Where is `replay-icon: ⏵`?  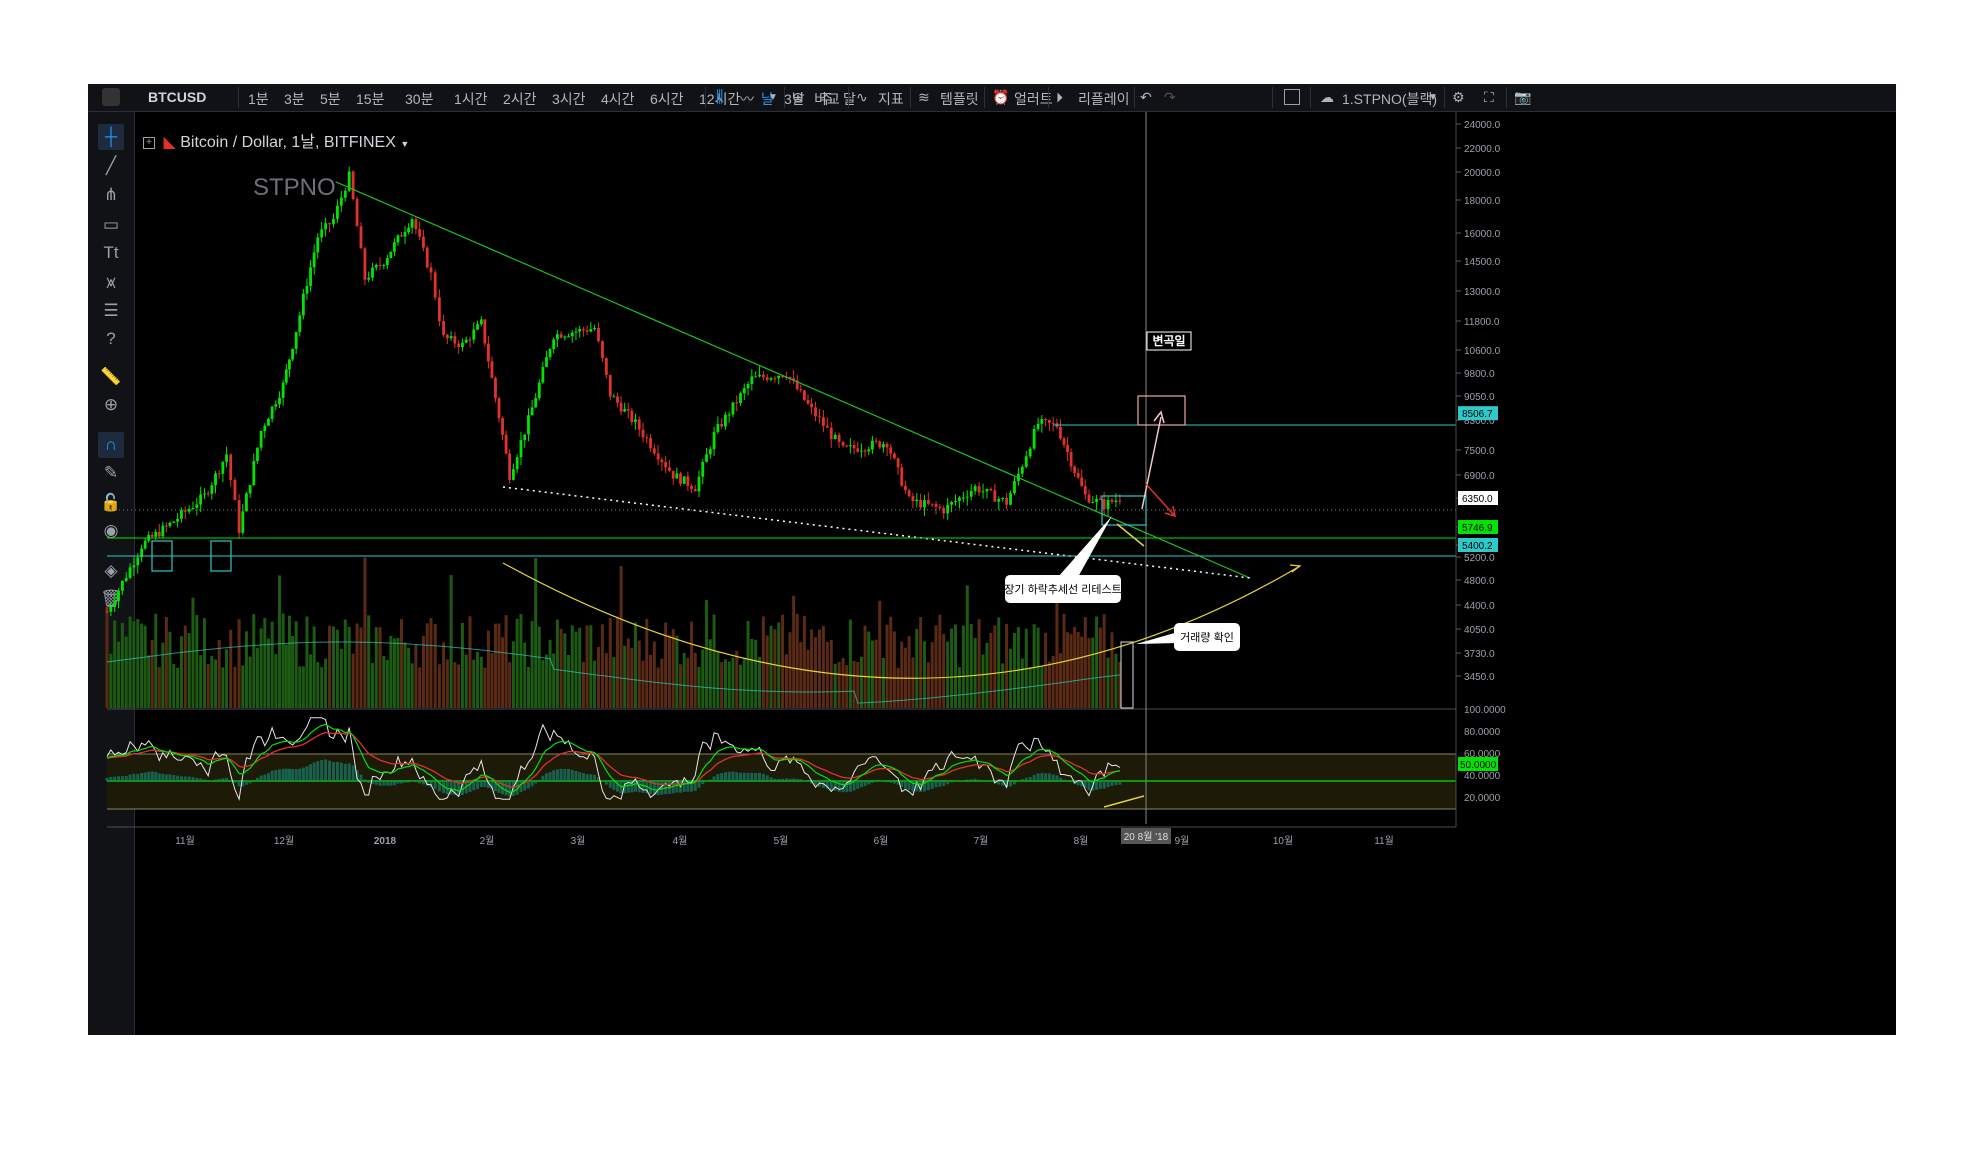 replay-icon: ⏵ is located at coordinates (1059, 97).